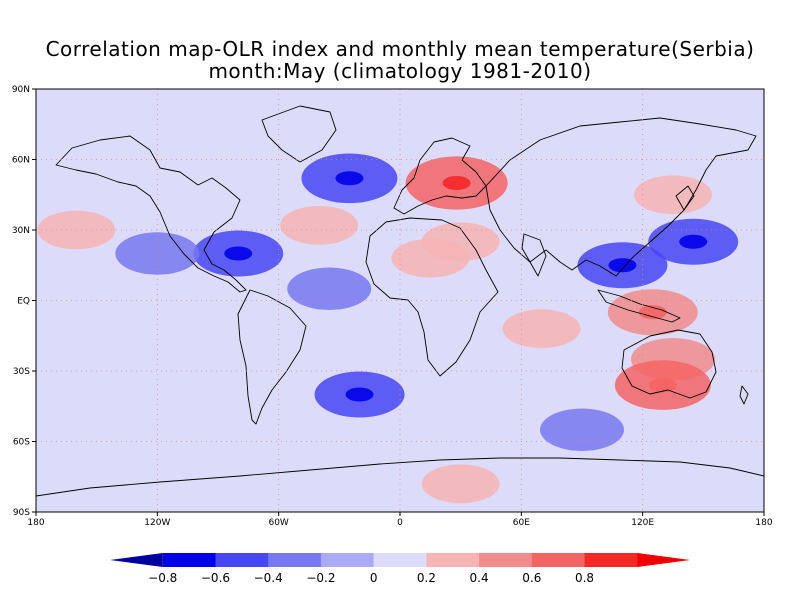 This screenshot has width=800, height=600. I want to click on lat-tick-label: 90N, so click(21, 90).